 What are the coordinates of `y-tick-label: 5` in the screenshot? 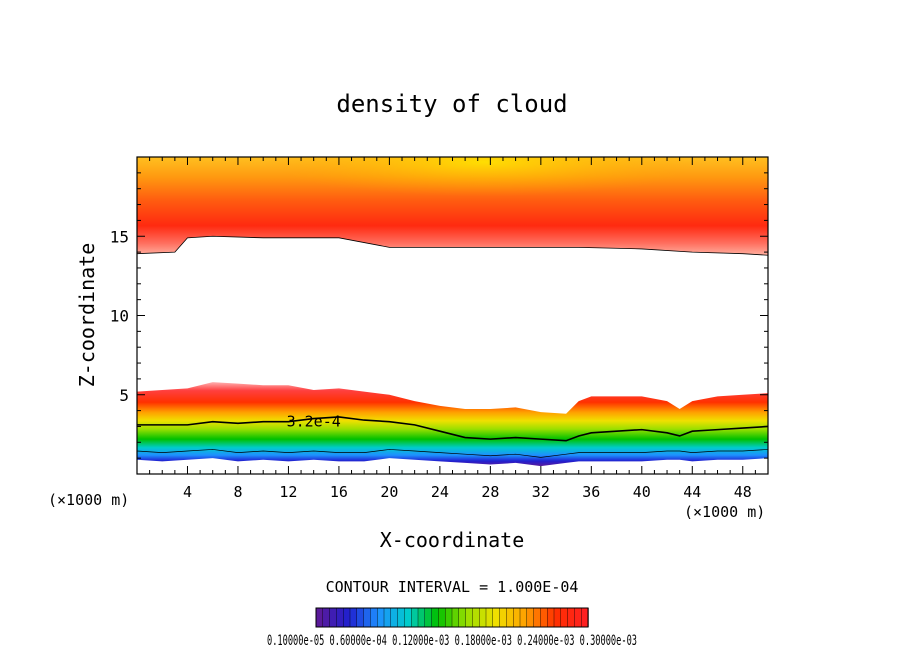 It's located at (124, 395).